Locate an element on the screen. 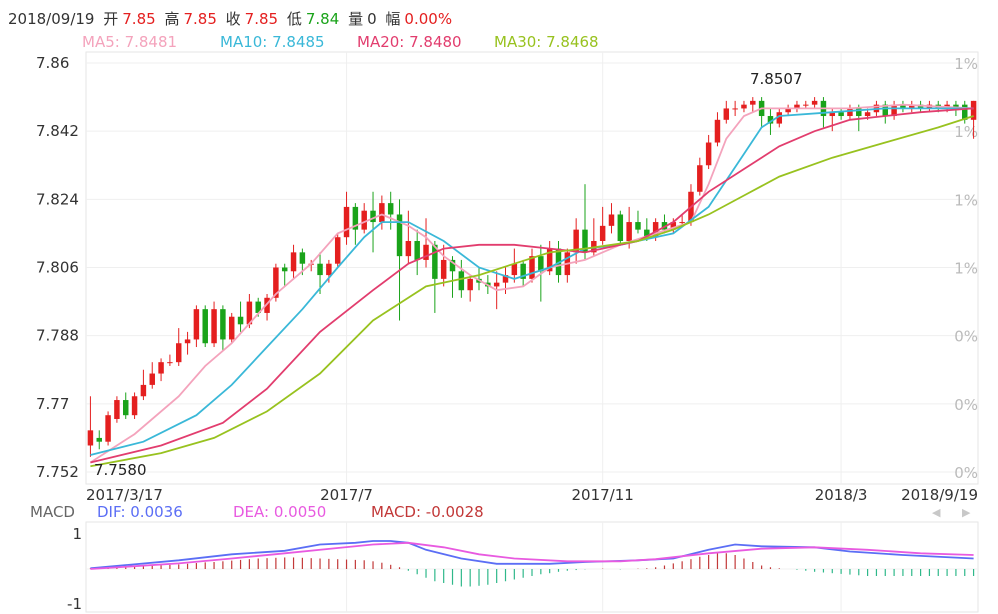 The image size is (998, 614). volume-value: 0 is located at coordinates (372, 19).